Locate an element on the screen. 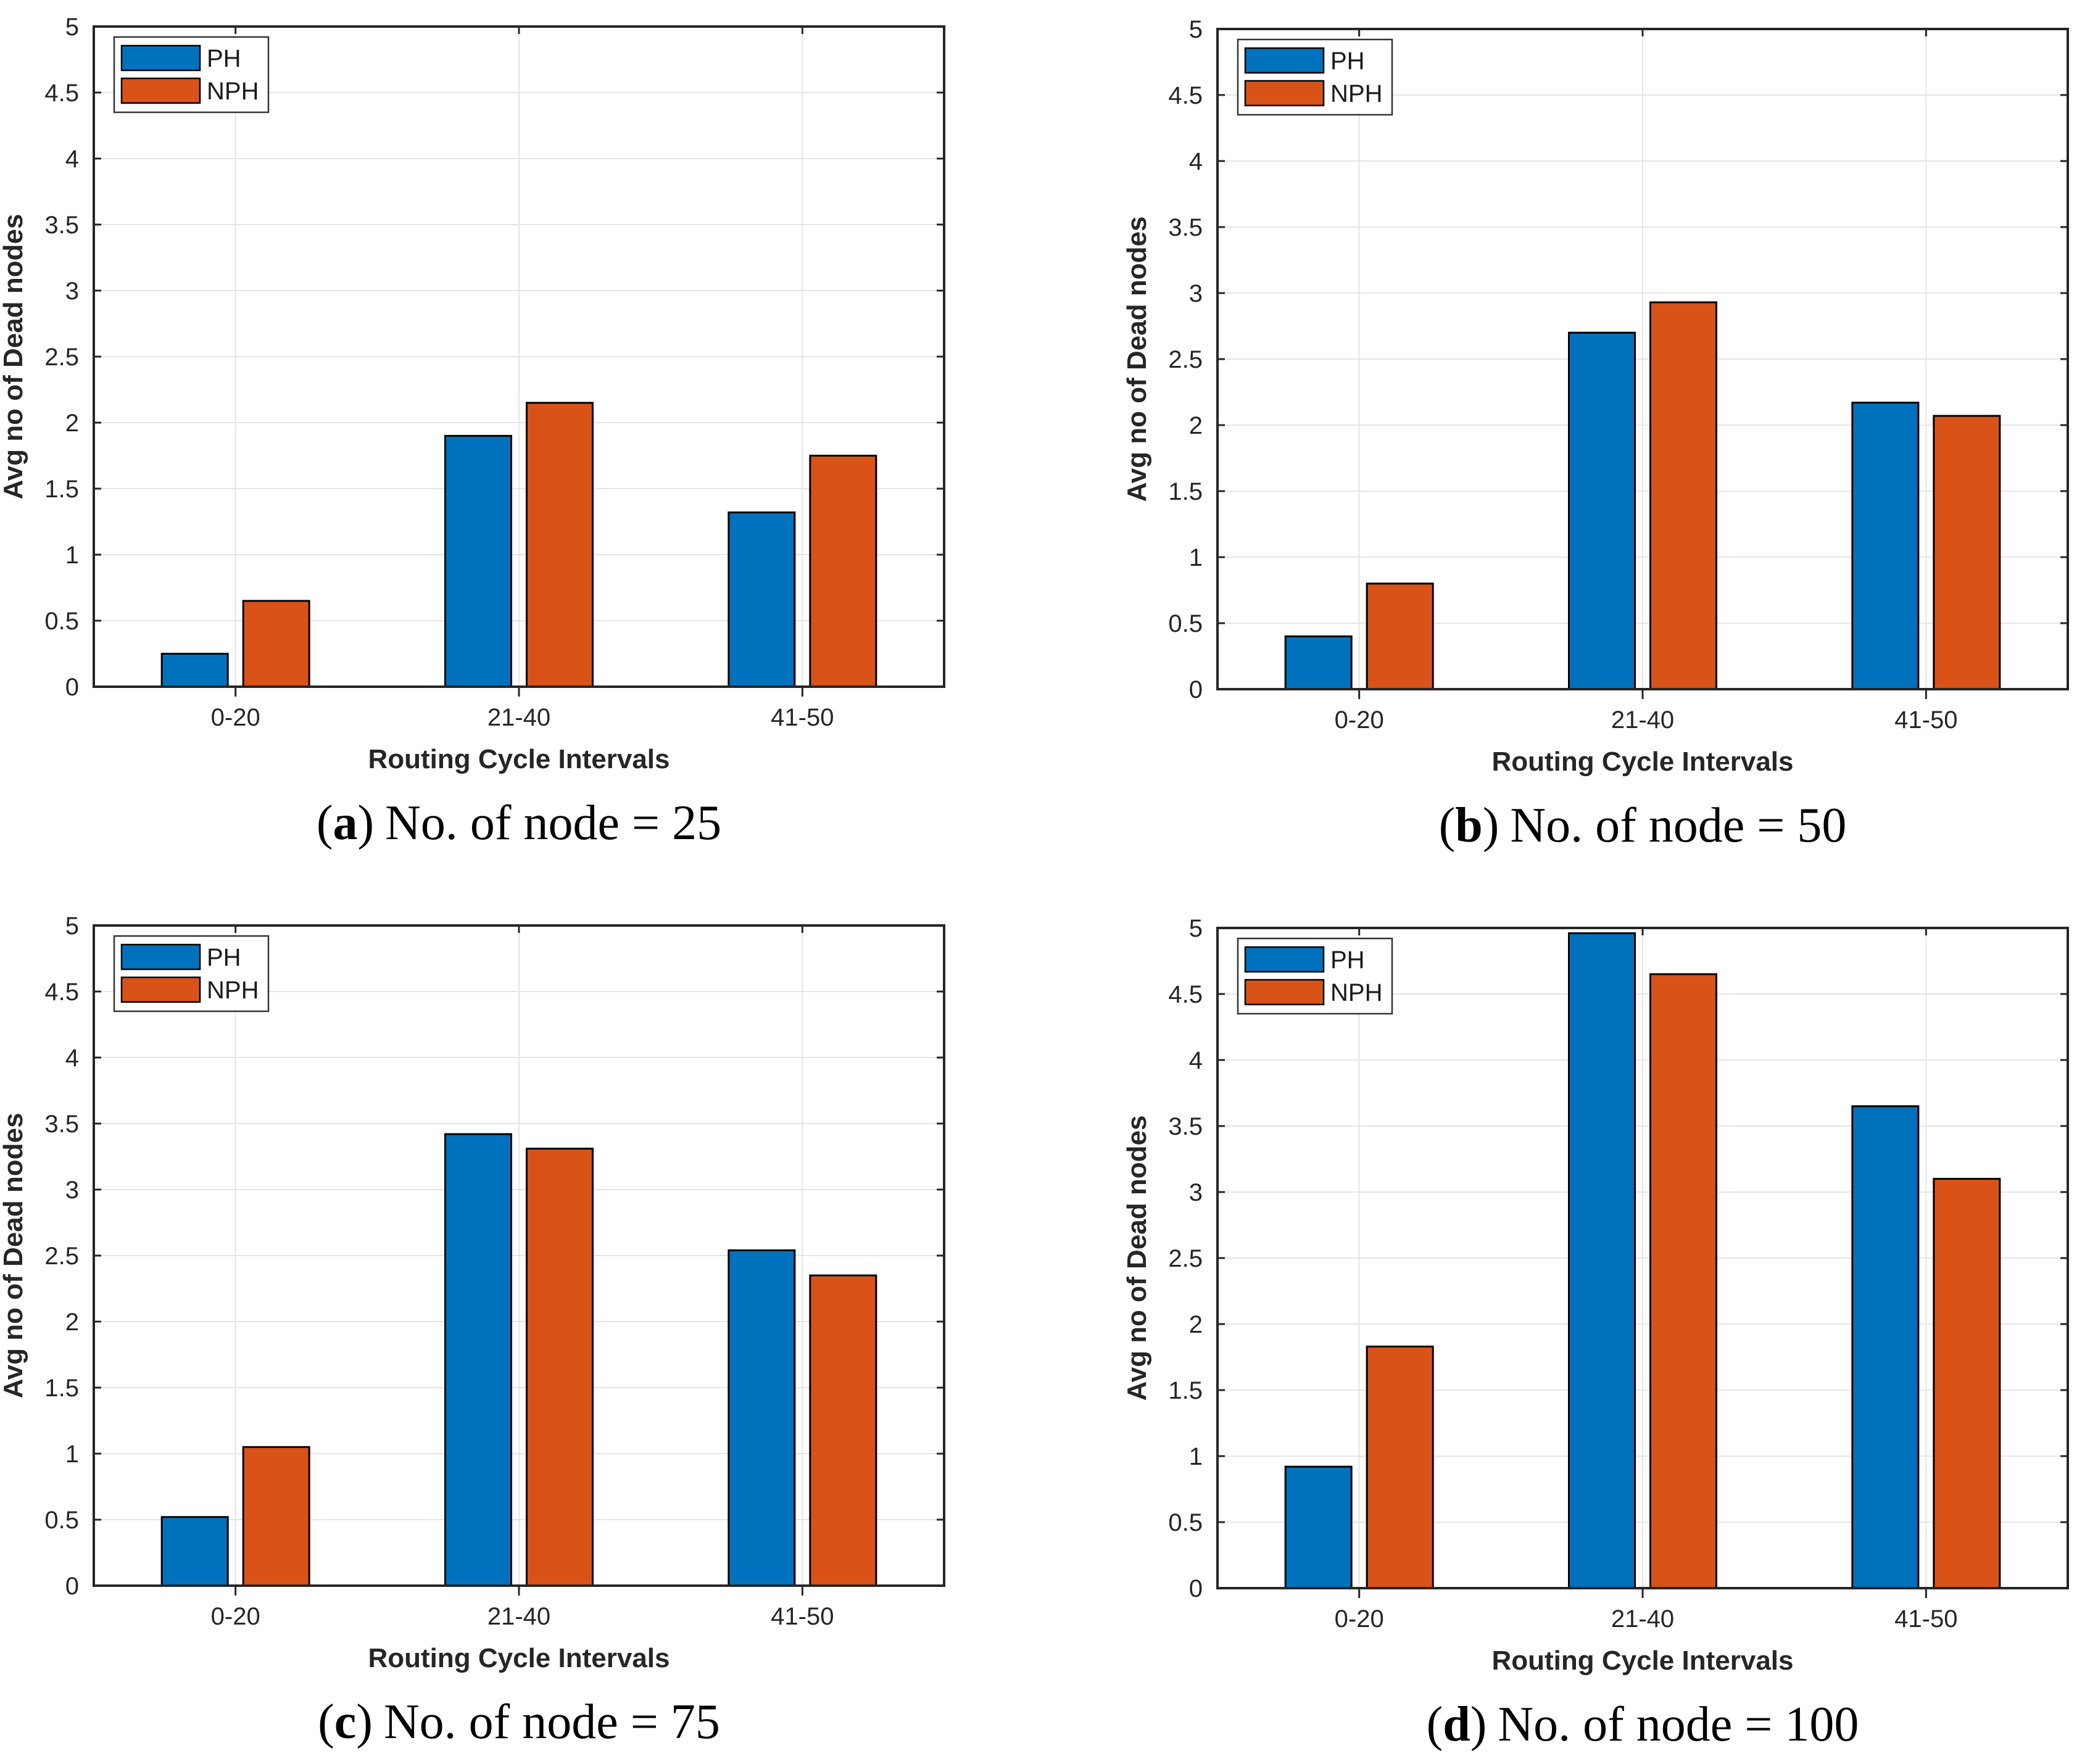 Image resolution: width=2090 pixels, height=1764 pixels. caption-letter-c: c is located at coordinates (345, 1722).